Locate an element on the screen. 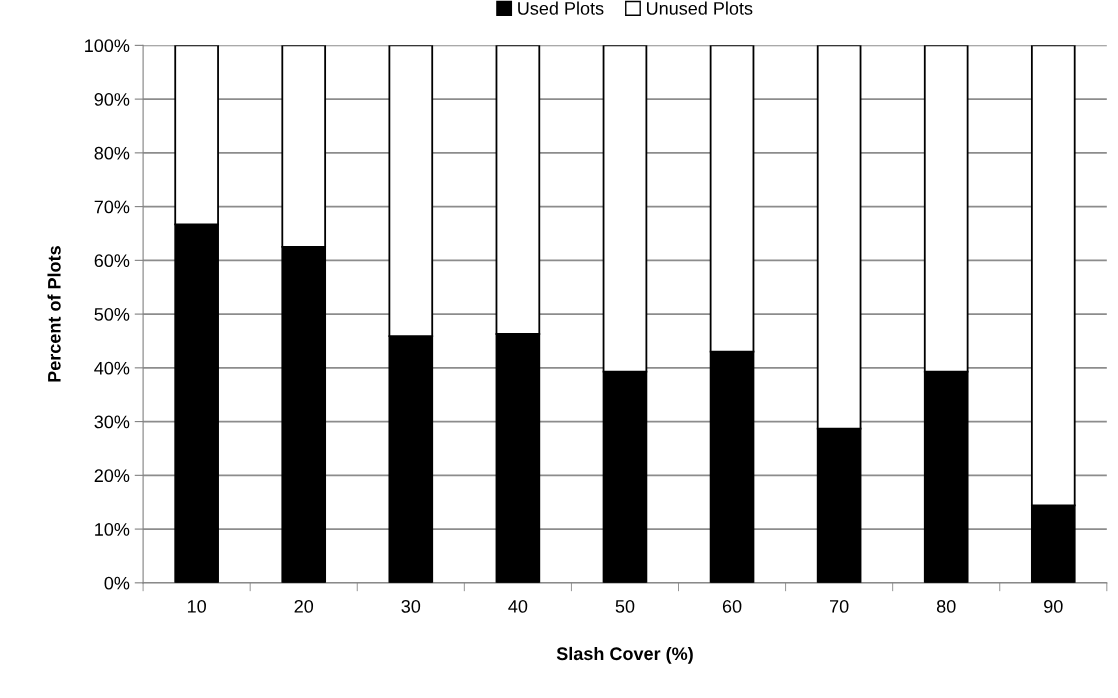 The image size is (1118, 698). y-tick-label: 100% is located at coordinates (107, 46).